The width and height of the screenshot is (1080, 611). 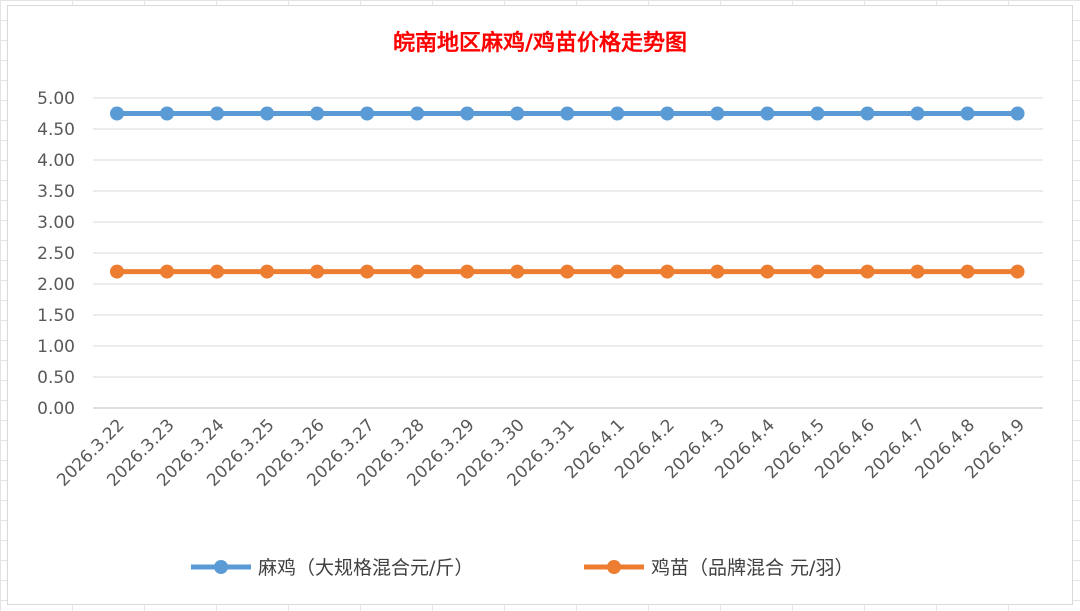 I want to click on legend-label-2: 鸡苗（品牌混合 元/羽）, so click(x=752, y=568).